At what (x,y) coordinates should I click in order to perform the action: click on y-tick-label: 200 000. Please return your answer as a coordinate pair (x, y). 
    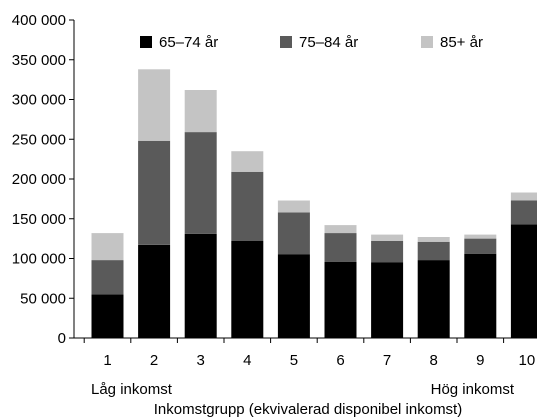
    Looking at the image, I should click on (39, 179).